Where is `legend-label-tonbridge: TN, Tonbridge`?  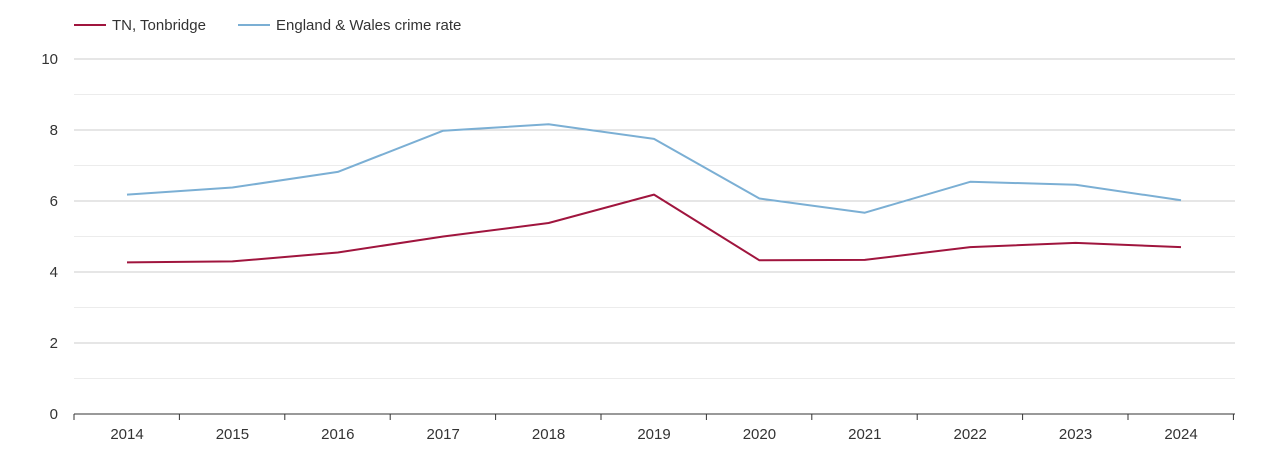 legend-label-tonbridge: TN, Tonbridge is located at coordinates (159, 25).